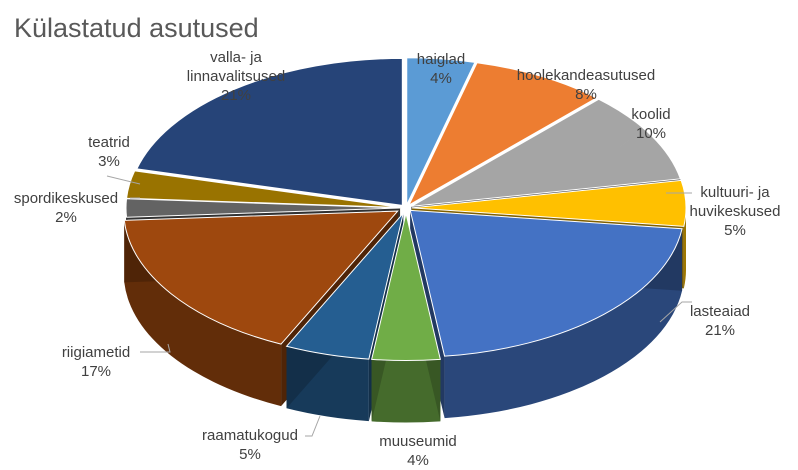 The height and width of the screenshot is (470, 798). I want to click on slice-name-label-1: haiglad, so click(441, 59).